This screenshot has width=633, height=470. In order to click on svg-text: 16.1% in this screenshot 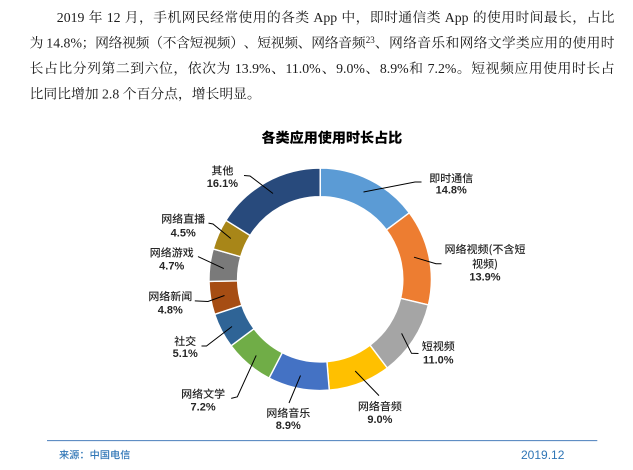, I will do `click(222, 184)`.